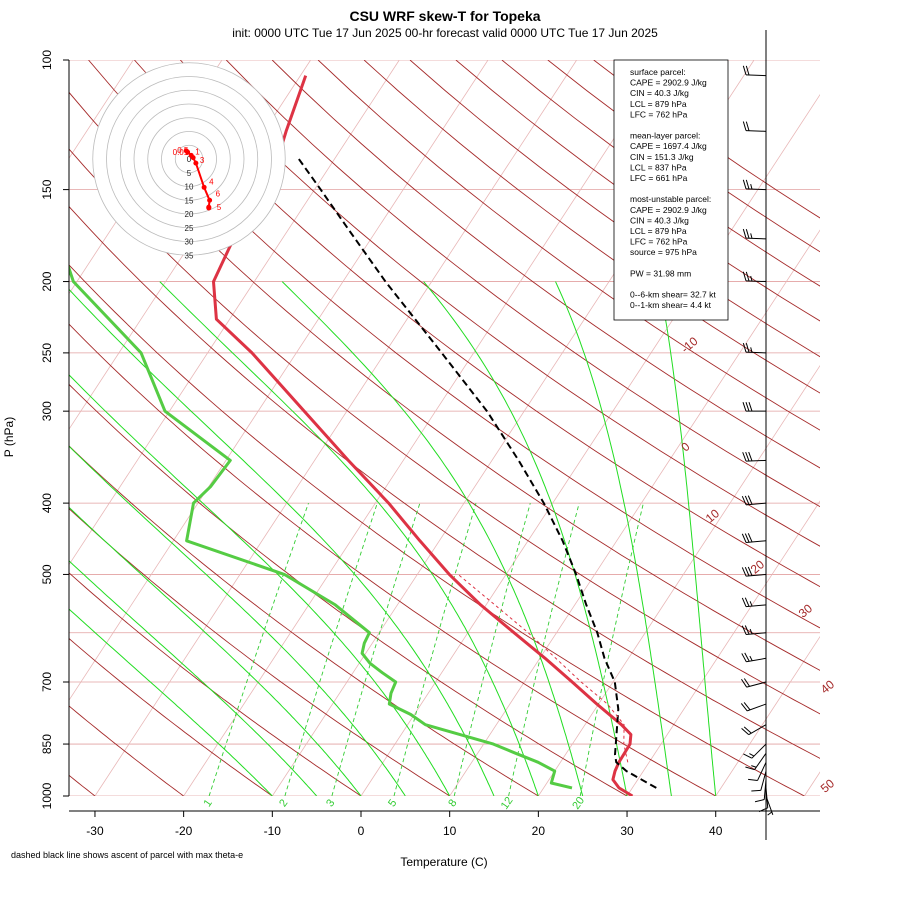 This screenshot has height=900, width=900. Describe the element at coordinates (670, 199) in the screenshot. I see `stat-line: most-unstable parcel:` at that location.